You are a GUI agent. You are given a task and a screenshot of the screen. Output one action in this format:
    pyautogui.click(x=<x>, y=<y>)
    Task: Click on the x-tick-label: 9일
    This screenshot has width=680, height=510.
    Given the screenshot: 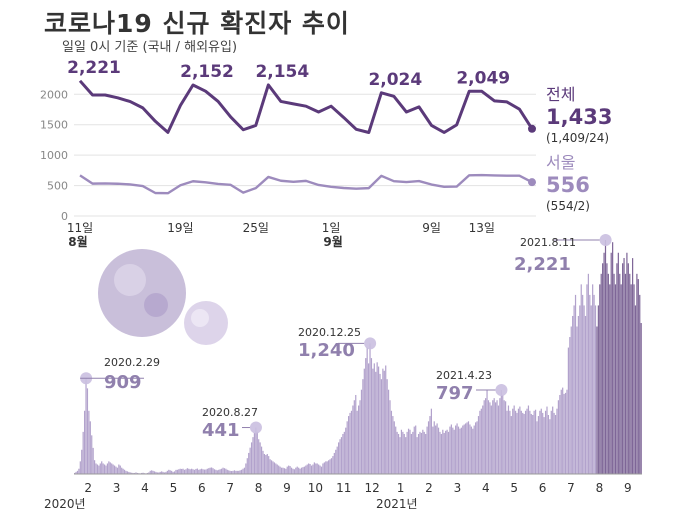 What is the action you would take?
    pyautogui.click(x=431, y=228)
    